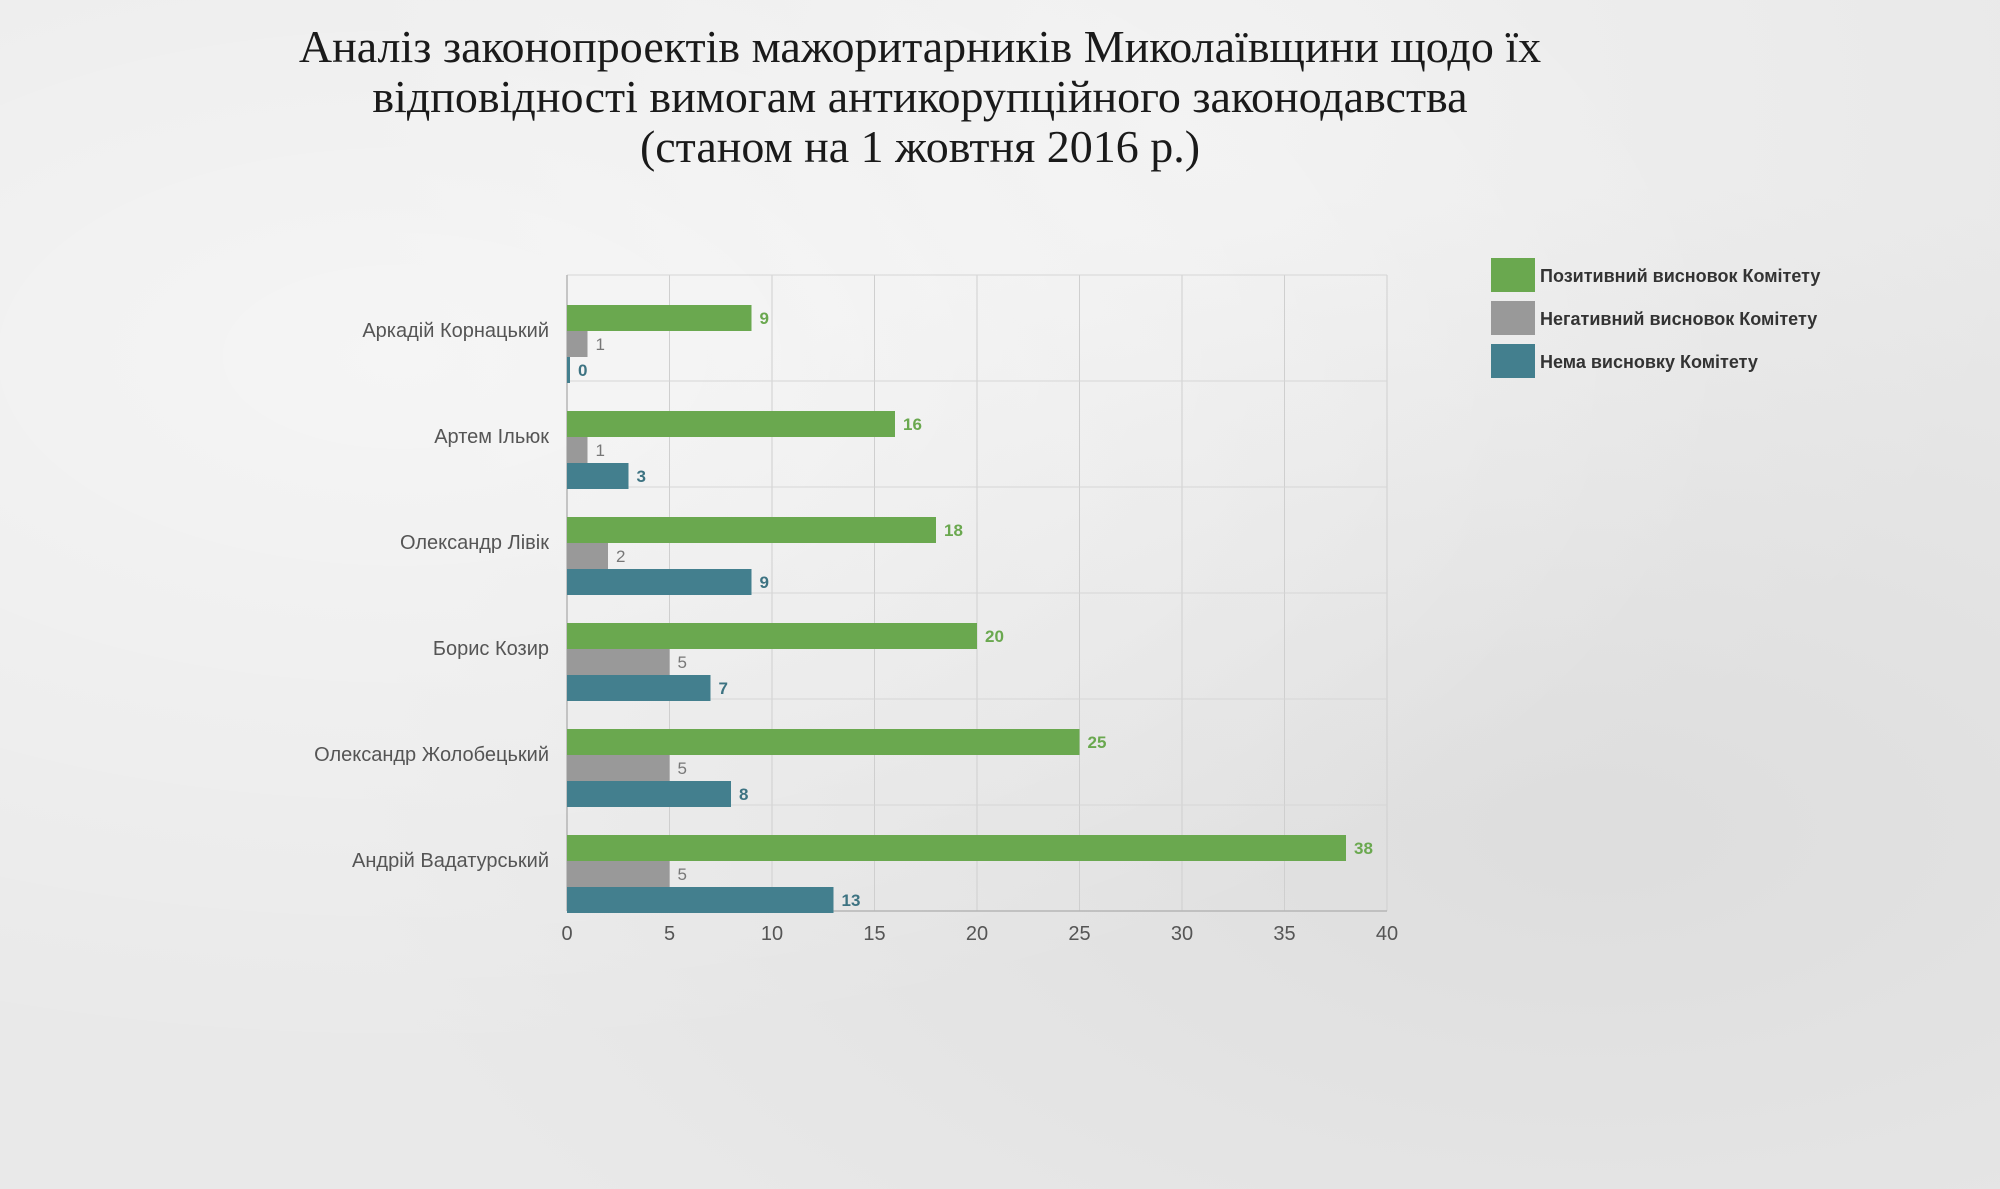  Describe the element at coordinates (1387, 934) in the screenshot. I see `x-tick-label: 40` at that location.